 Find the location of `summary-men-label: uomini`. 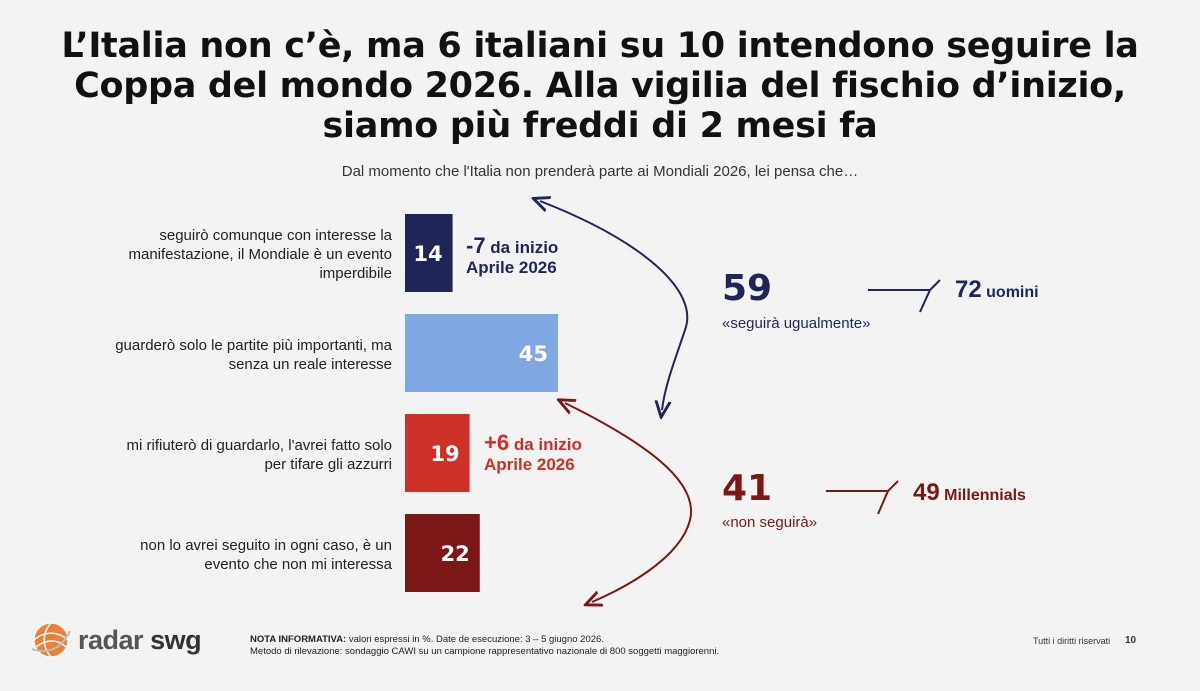

summary-men-label: uomini is located at coordinates (1012, 292).